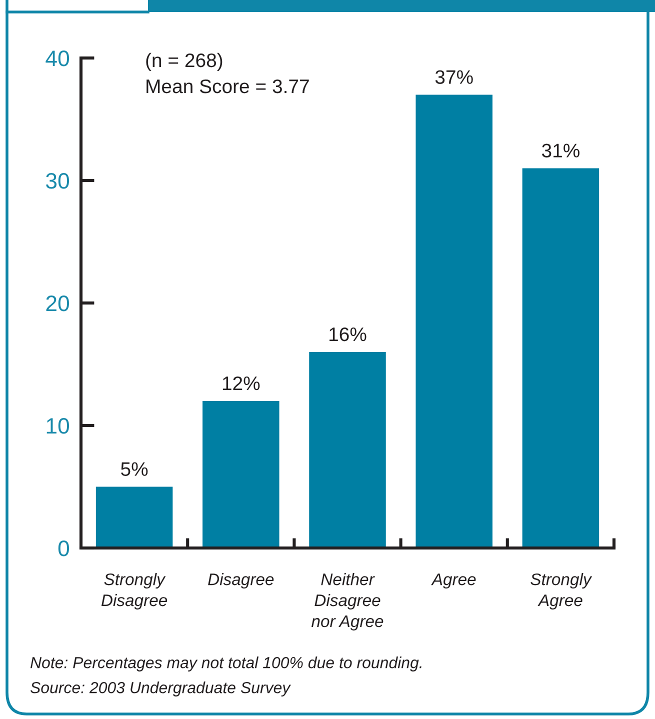 This screenshot has width=655, height=719. I want to click on y-tick-label: 0, so click(64, 548).